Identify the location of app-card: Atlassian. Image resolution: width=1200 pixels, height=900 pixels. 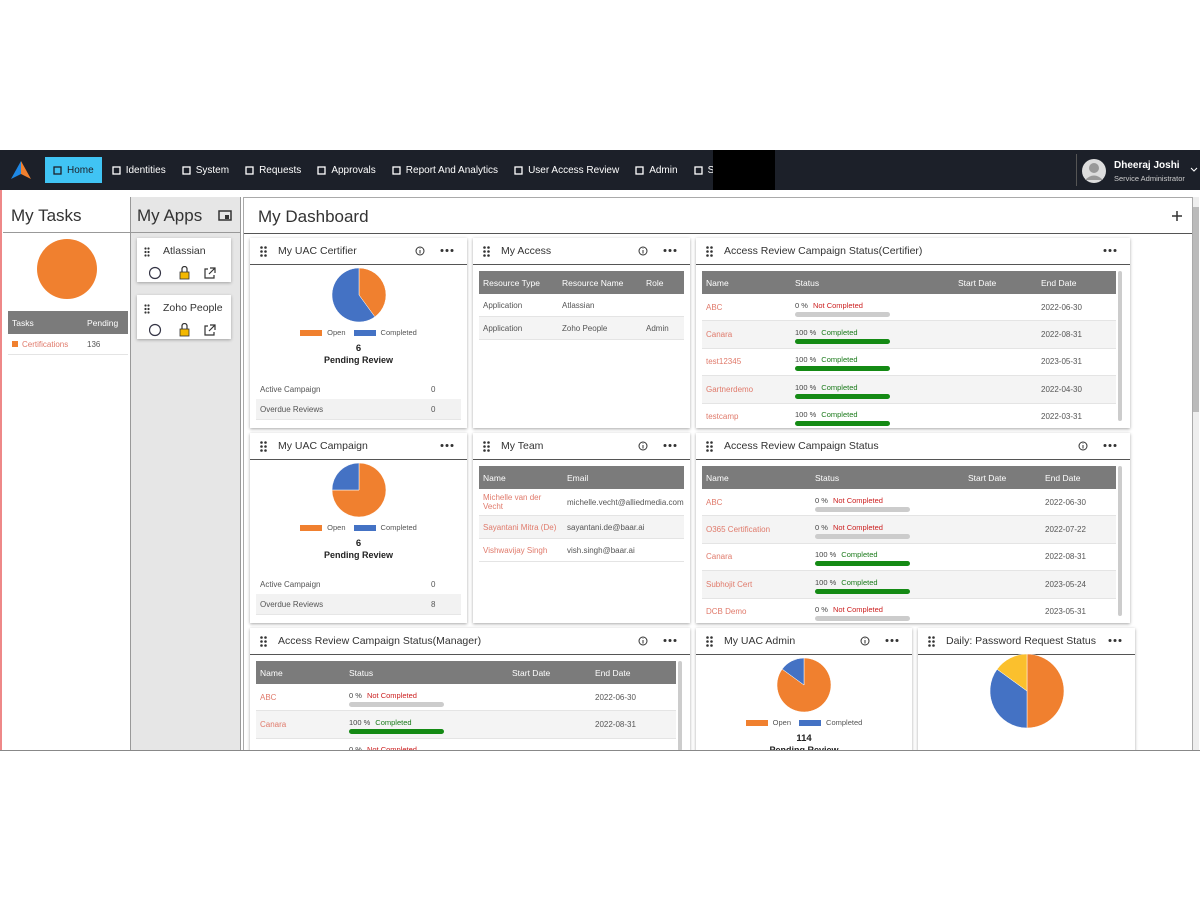
(184, 260).